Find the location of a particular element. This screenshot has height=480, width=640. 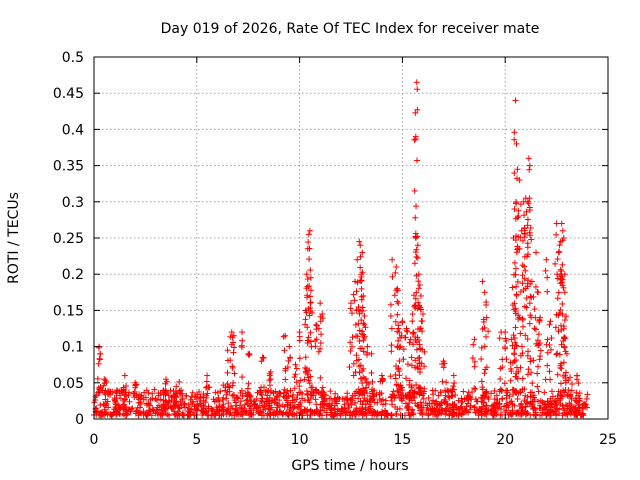

y-tick-label: 0.05 is located at coordinates (68, 384).